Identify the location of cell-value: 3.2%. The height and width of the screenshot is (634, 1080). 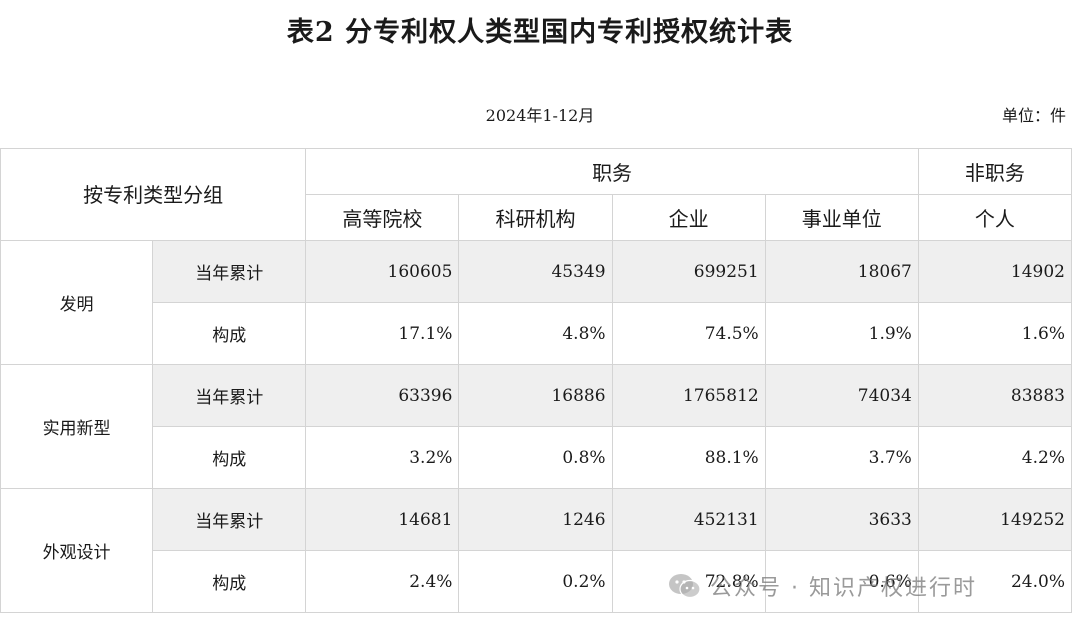
(382, 457).